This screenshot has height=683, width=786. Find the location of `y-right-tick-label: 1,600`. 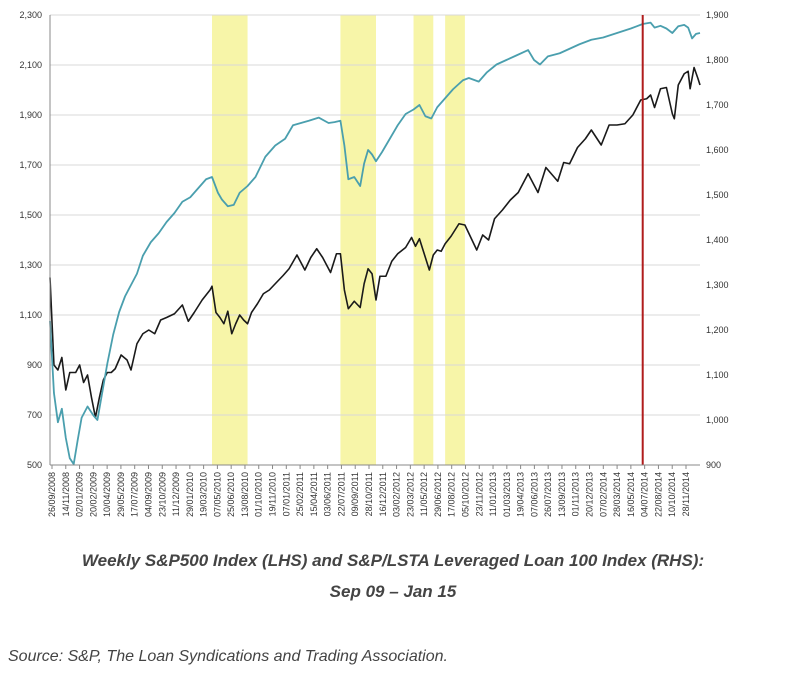

y-right-tick-label: 1,600 is located at coordinates (717, 150).